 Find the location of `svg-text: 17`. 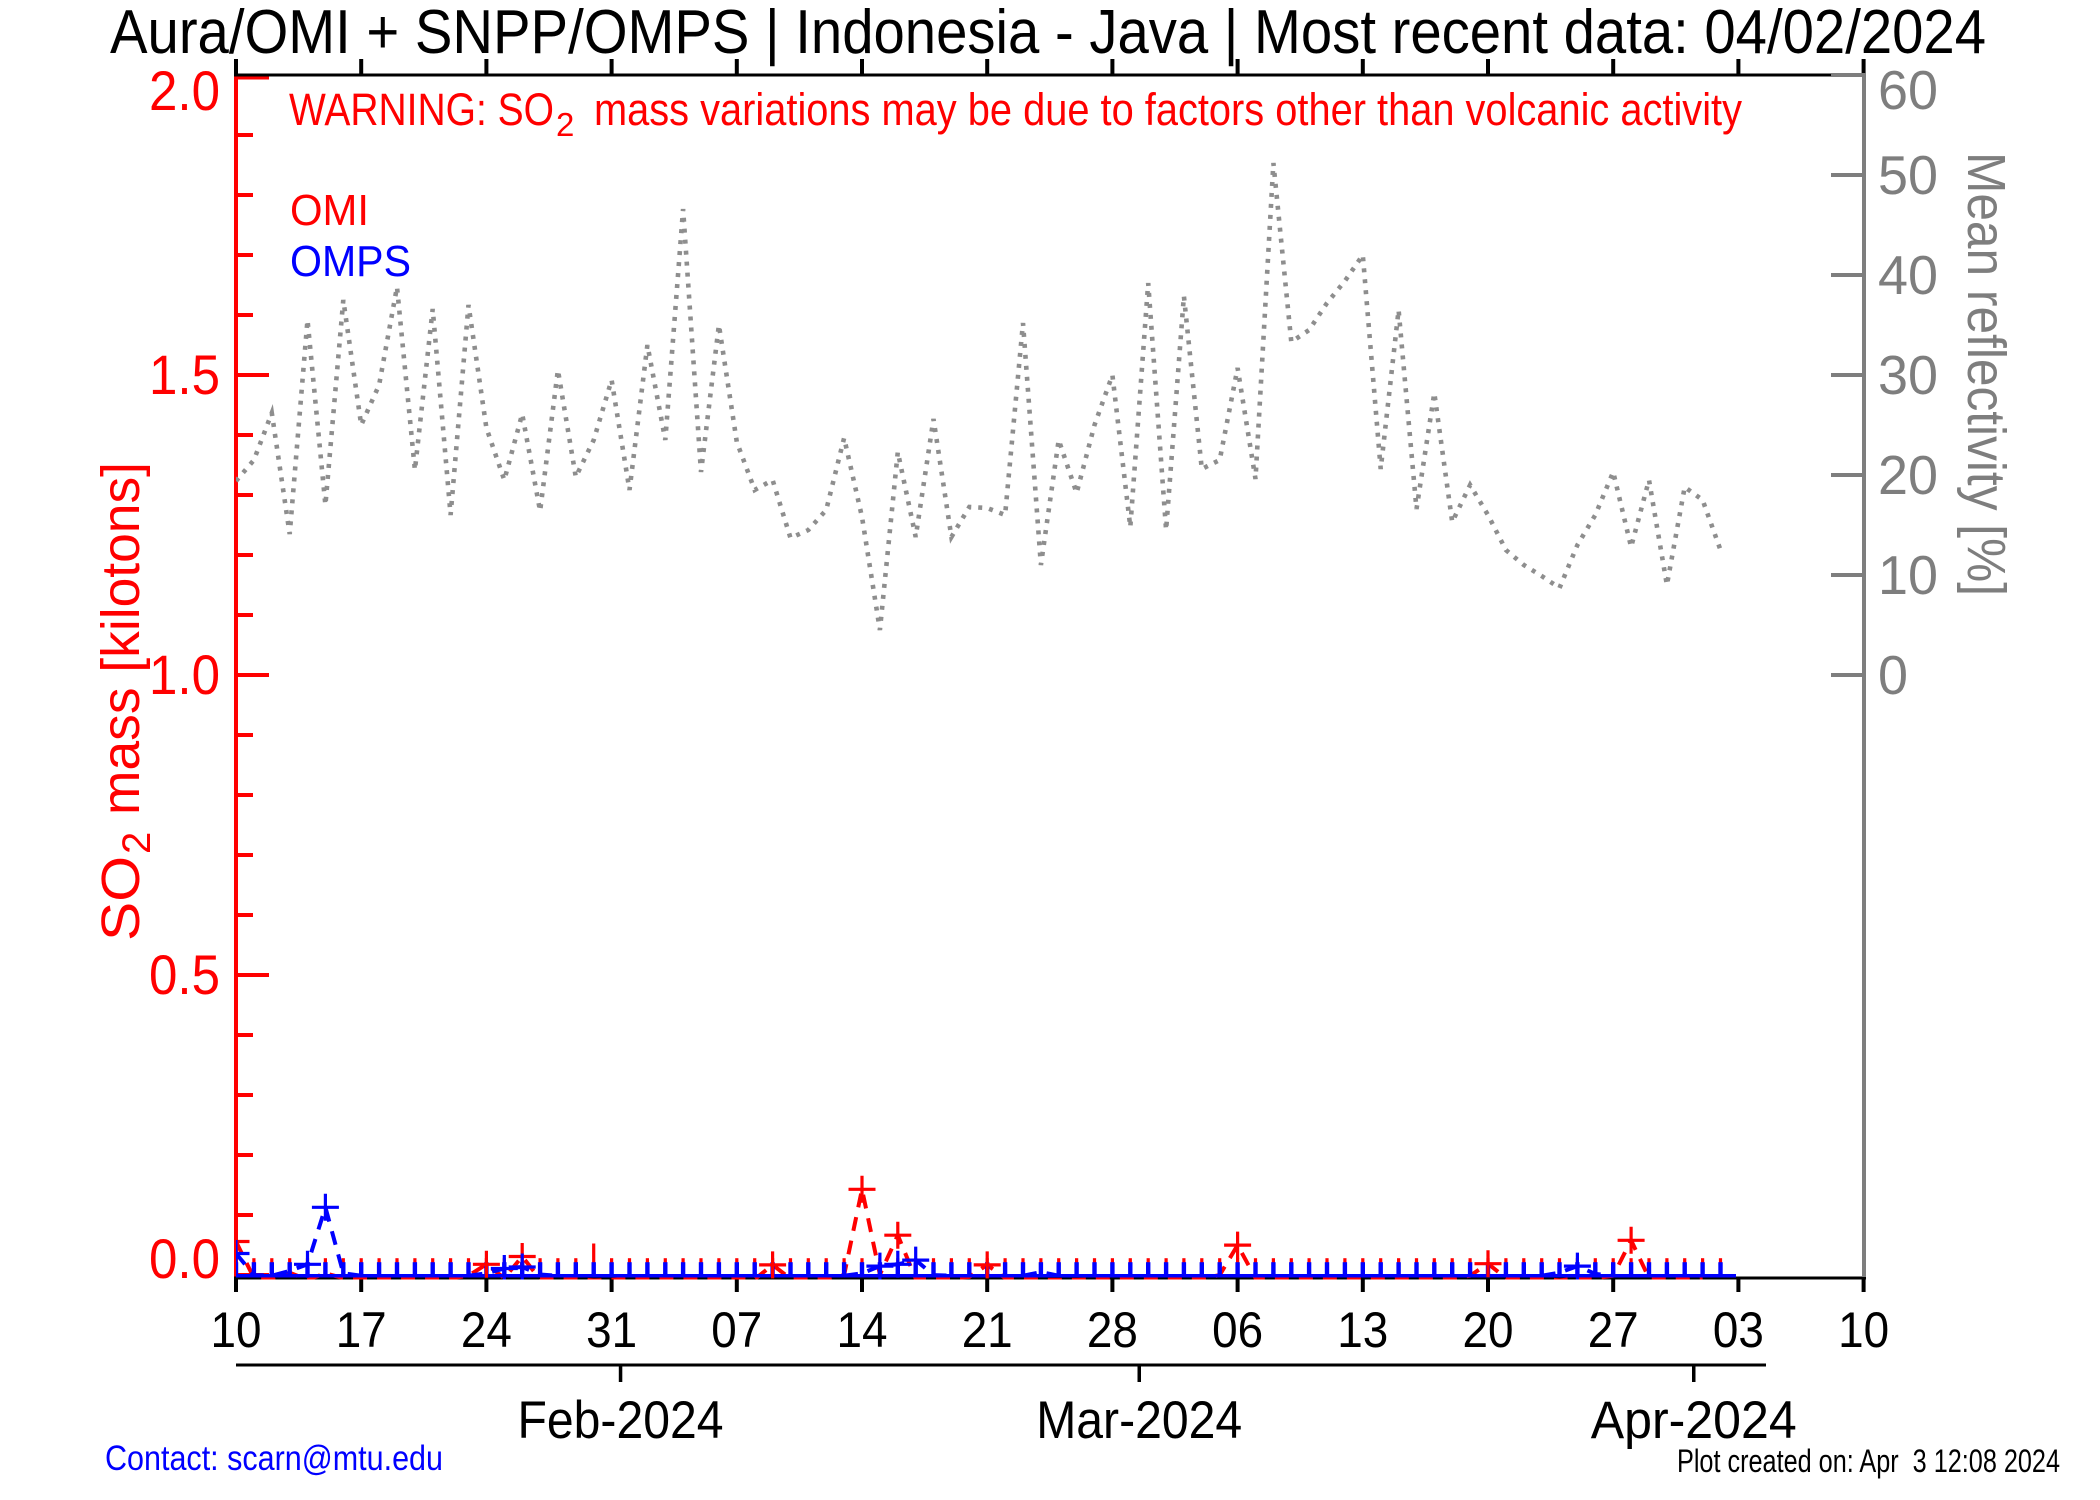

svg-text: 17 is located at coordinates (361, 1330).